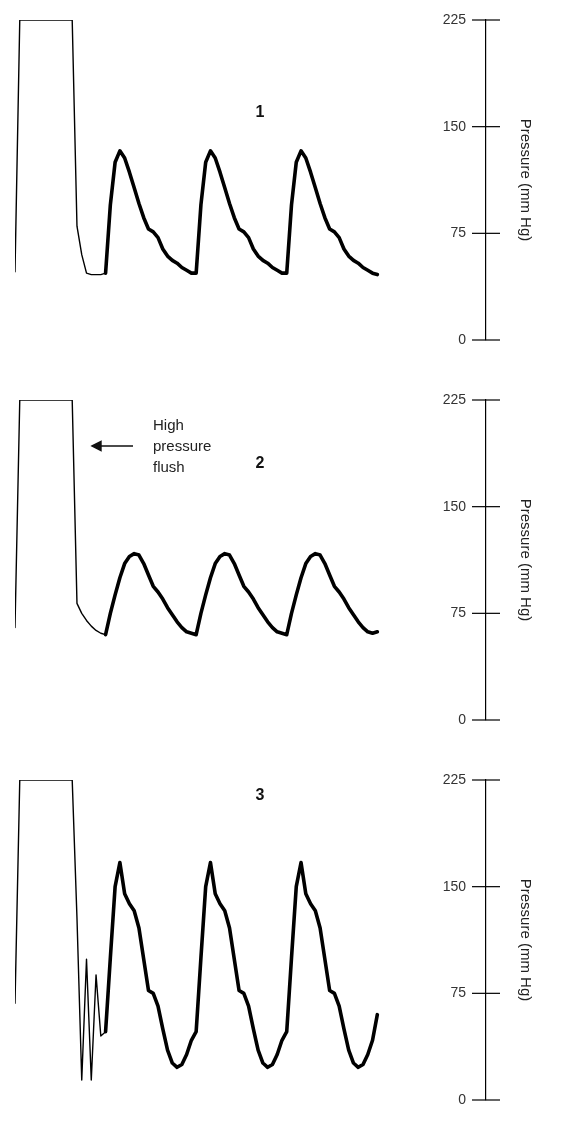  Describe the element at coordinates (260, 463) in the screenshot. I see `text: 2` at that location.